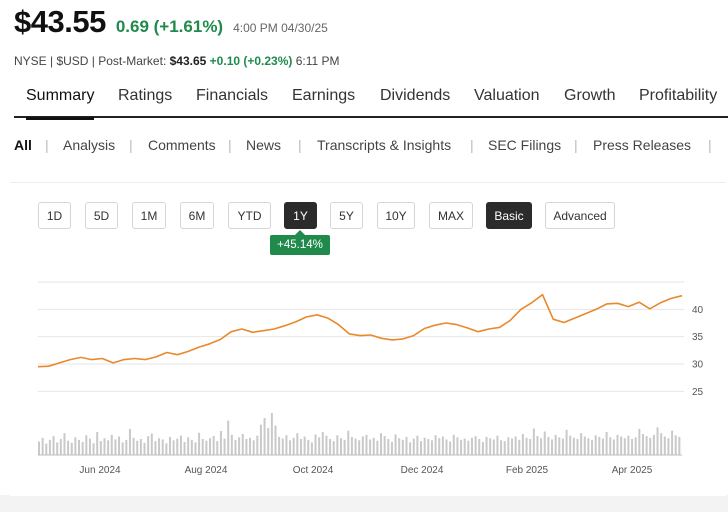 This screenshot has height=512, width=728. Describe the element at coordinates (182, 145) in the screenshot. I see `filter-comments: Comments` at that location.